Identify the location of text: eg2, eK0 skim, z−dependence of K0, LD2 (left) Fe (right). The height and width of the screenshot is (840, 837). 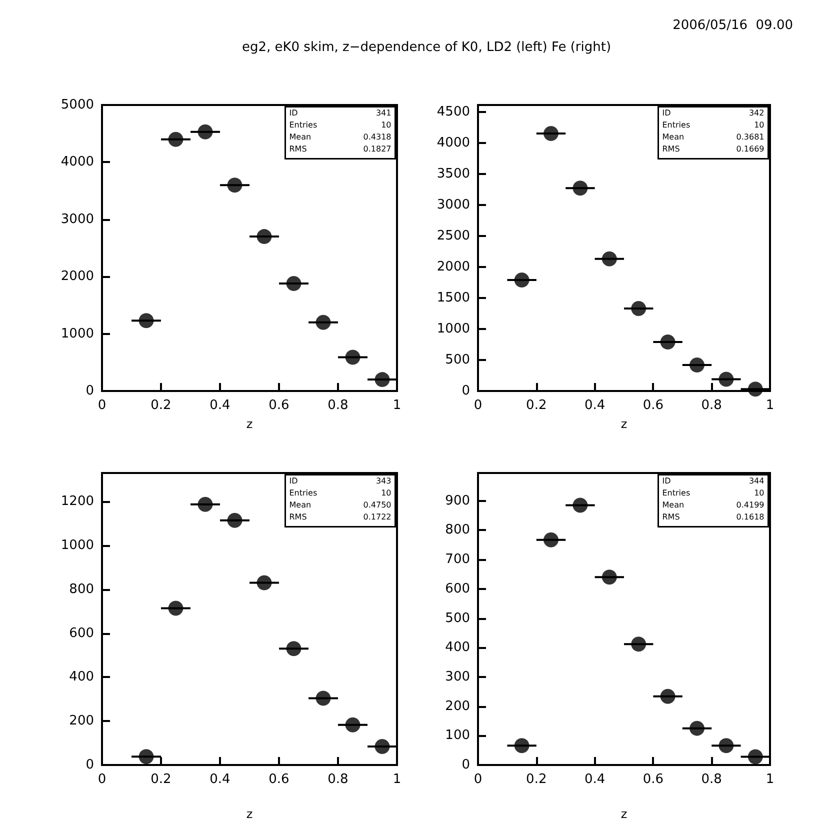
(426, 47).